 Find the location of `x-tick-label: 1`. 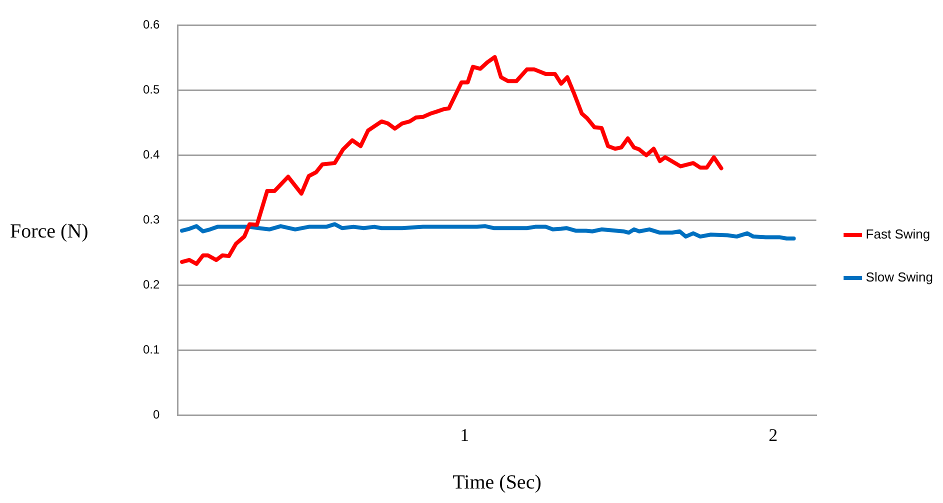

x-tick-label: 1 is located at coordinates (465, 434).